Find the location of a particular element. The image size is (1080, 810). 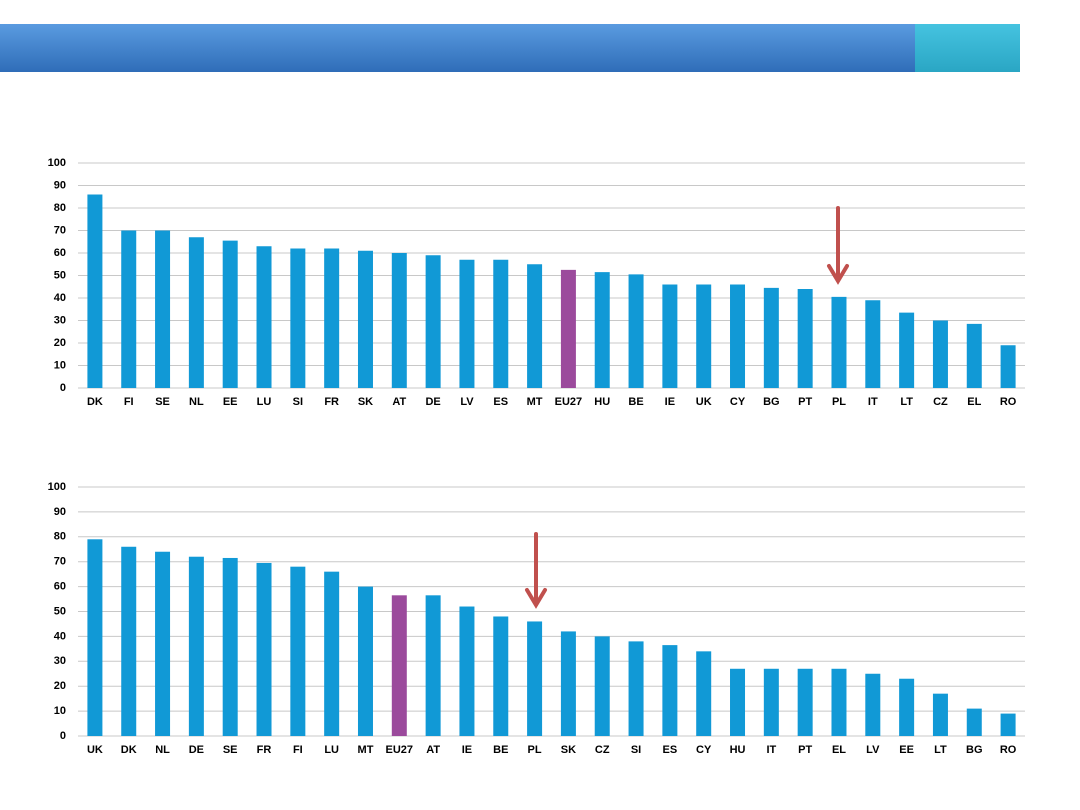

x-tick-label: UK is located at coordinates (95, 750).